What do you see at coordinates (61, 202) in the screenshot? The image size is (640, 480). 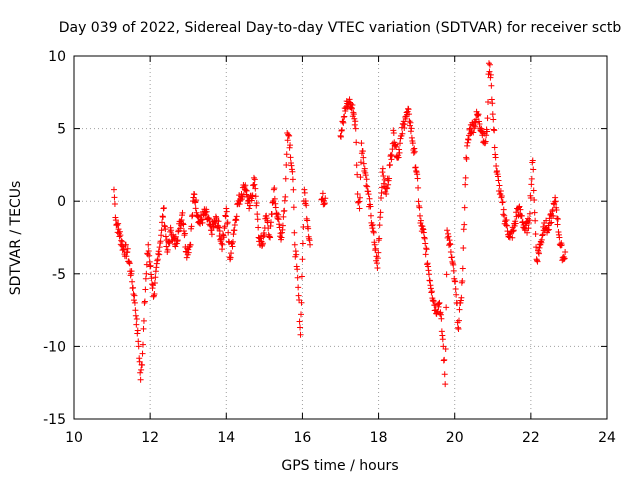 I see `y-tick-label: 0` at bounding box center [61, 202].